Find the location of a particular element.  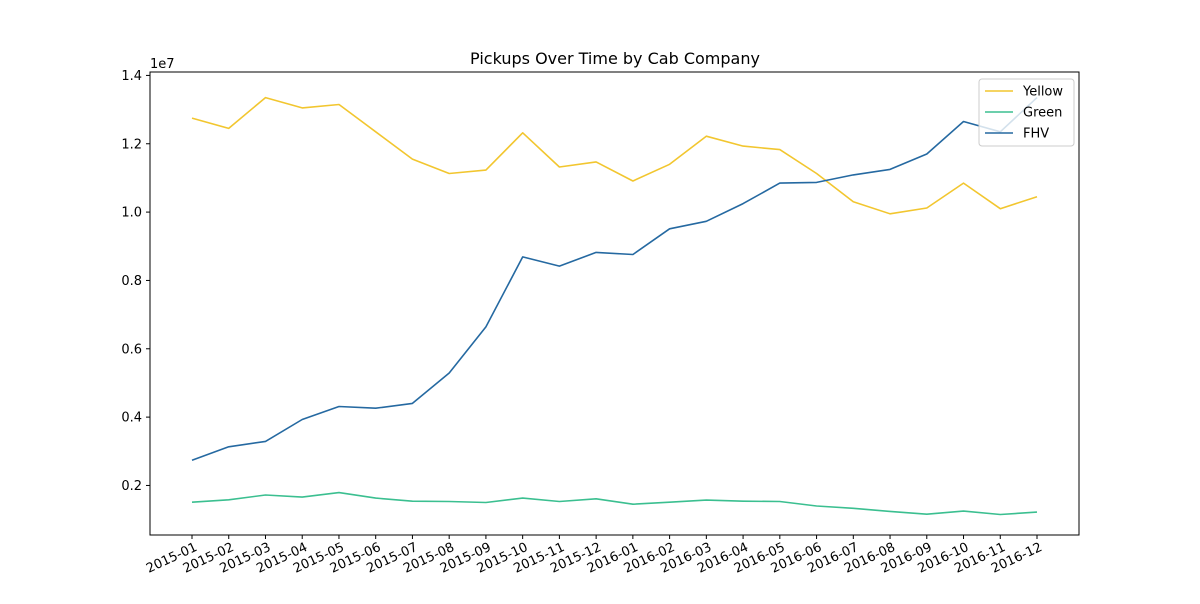

y-tick-label: 1.2 is located at coordinates (131, 144).